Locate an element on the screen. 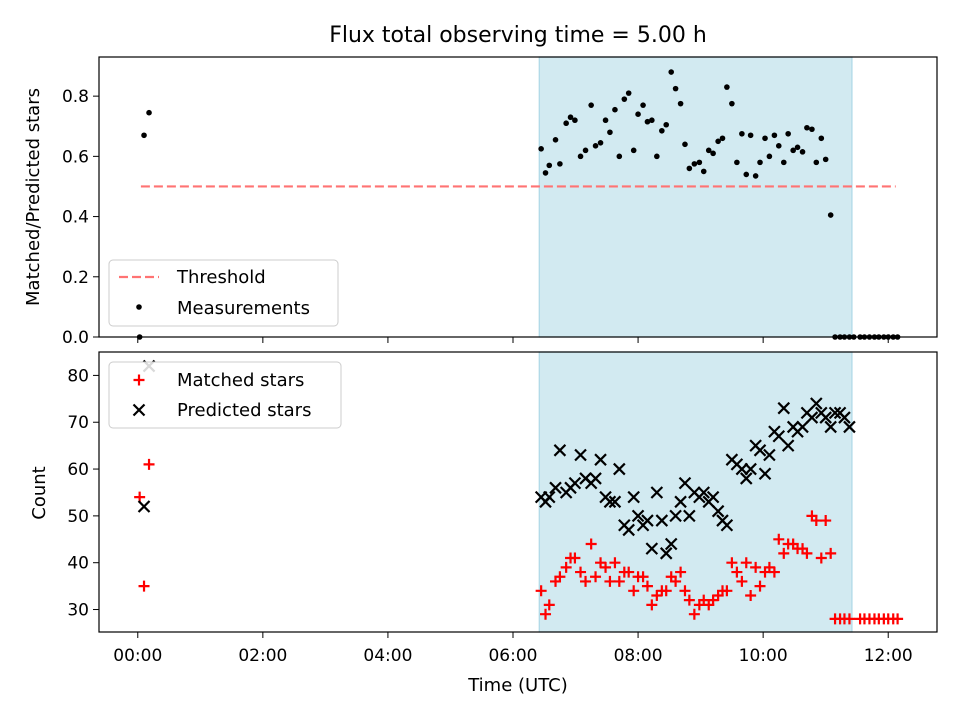  legend: Threshold Measurements is located at coordinates (223, 293).